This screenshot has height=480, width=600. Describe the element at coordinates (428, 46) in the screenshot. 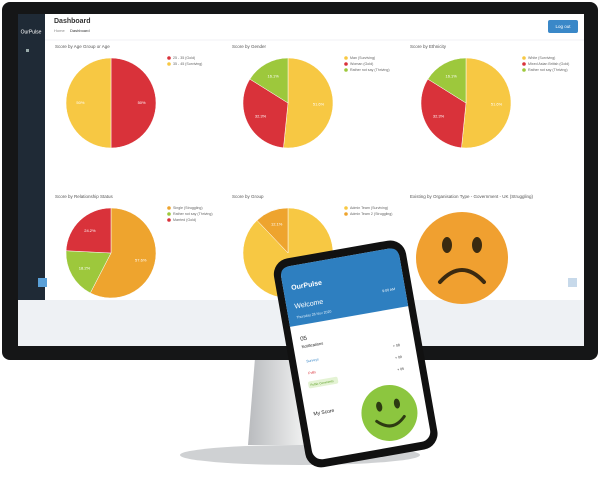

I see `panel-title: Score by Ethnicity` at that location.